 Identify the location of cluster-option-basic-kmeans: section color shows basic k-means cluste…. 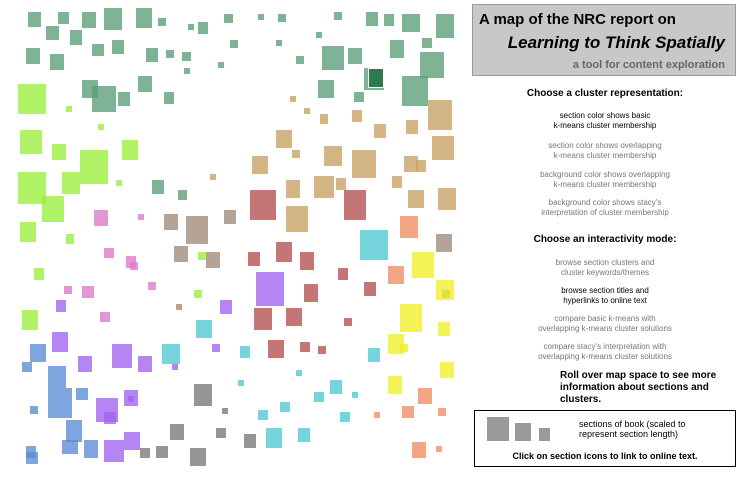
(605, 121).